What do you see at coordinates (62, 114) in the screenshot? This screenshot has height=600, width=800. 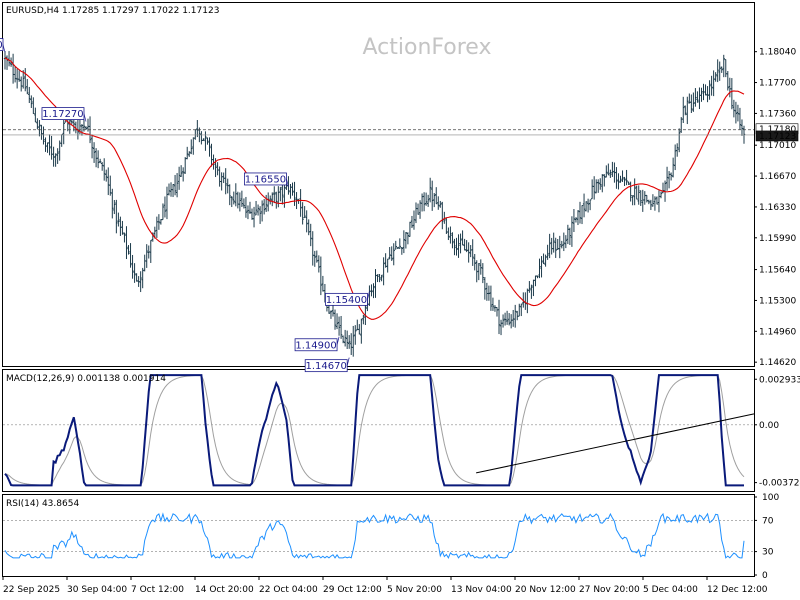 I see `annotation-label: 1.17270` at bounding box center [62, 114].